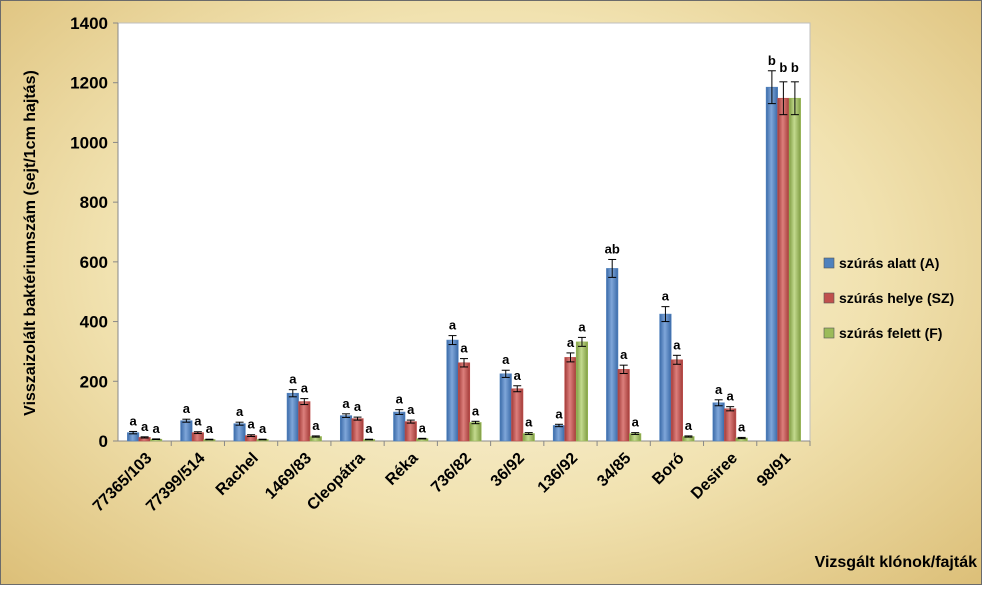  Describe the element at coordinates (896, 562) in the screenshot. I see `x-axis-title: Vizsgált klónok/fajták` at that location.